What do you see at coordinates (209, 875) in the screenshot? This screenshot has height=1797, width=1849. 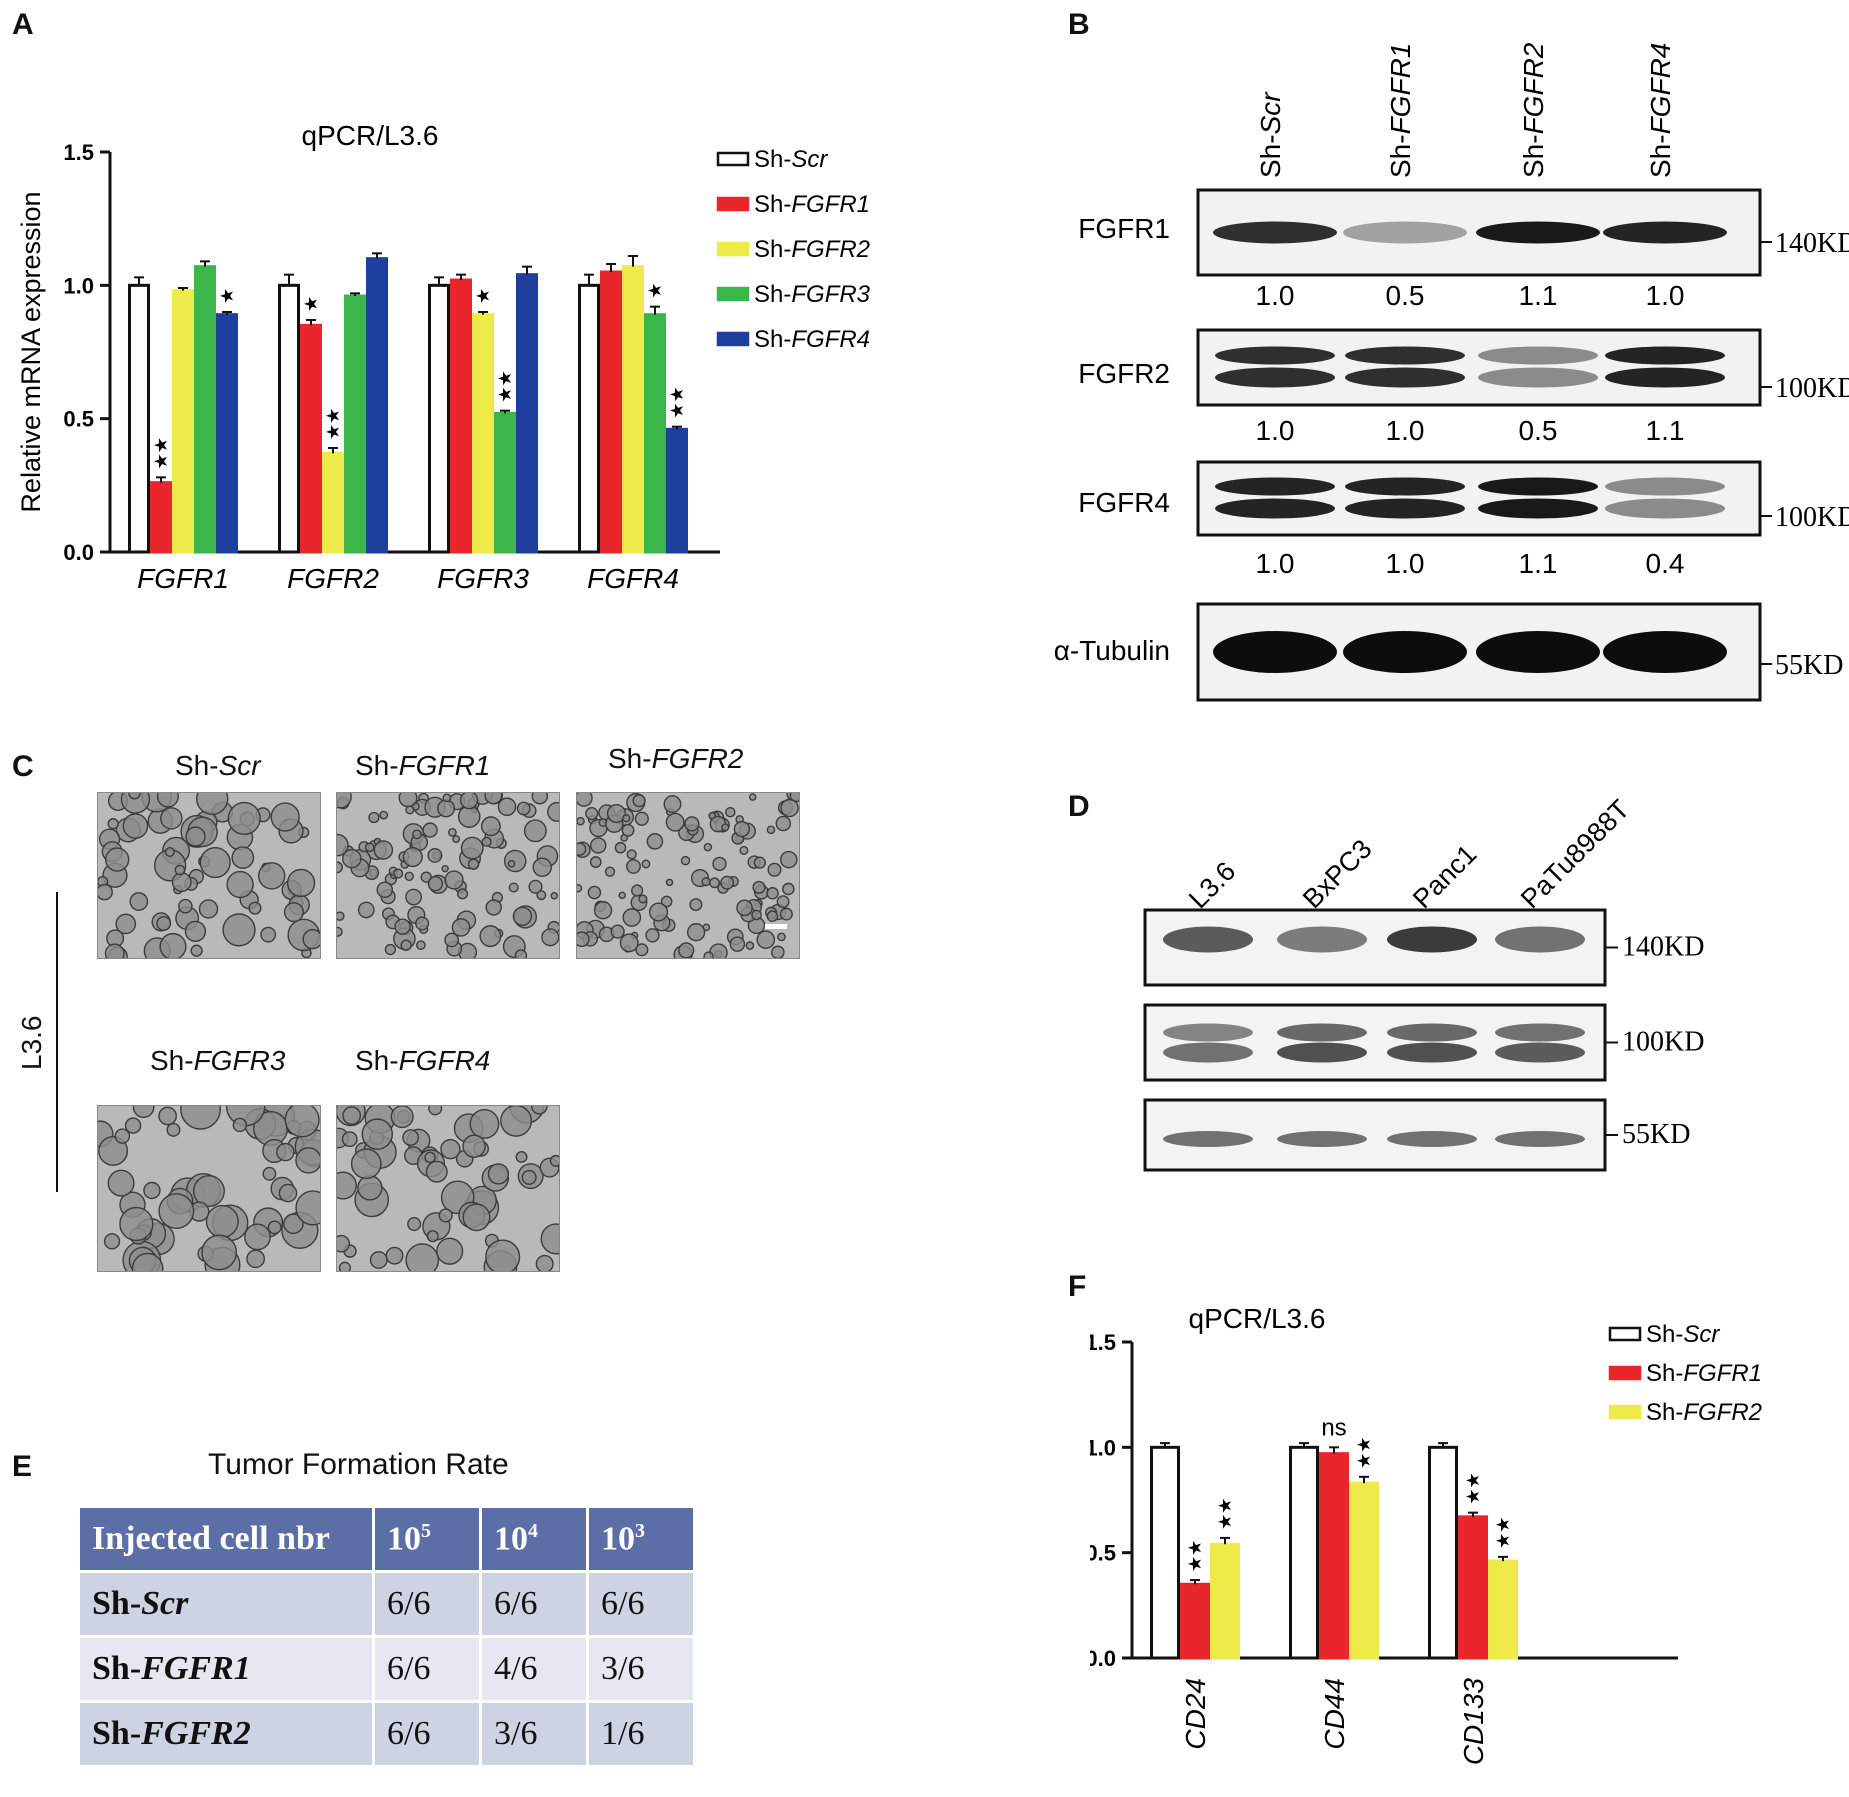 I see `micrograph-sh-scr` at bounding box center [209, 875].